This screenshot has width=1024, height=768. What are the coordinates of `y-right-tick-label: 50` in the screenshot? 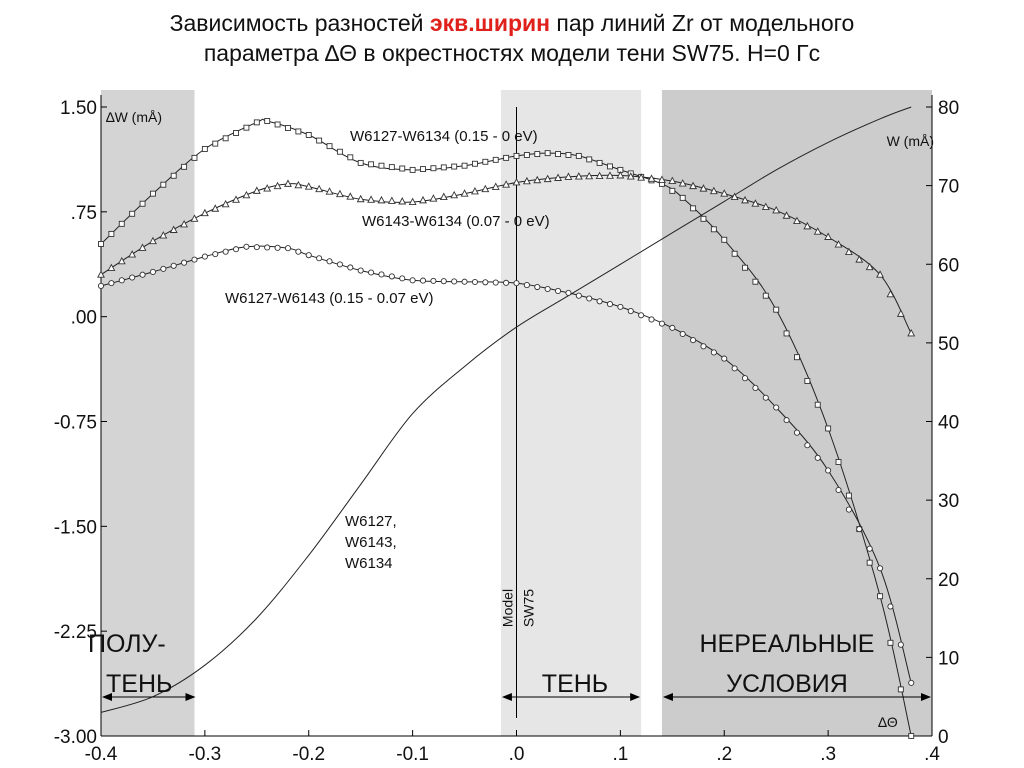 It's located at (948, 344).